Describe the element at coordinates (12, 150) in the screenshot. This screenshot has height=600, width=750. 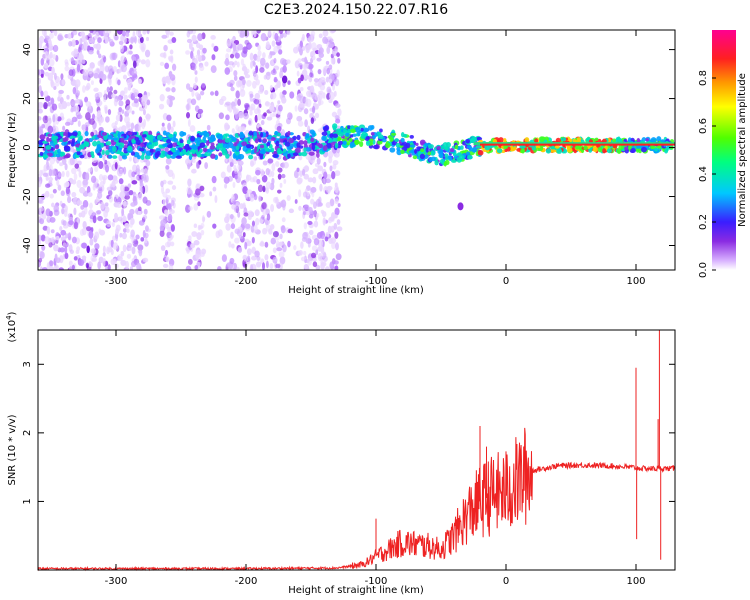
I see `spectrogram-y-label: Frequency (Hz)` at that location.